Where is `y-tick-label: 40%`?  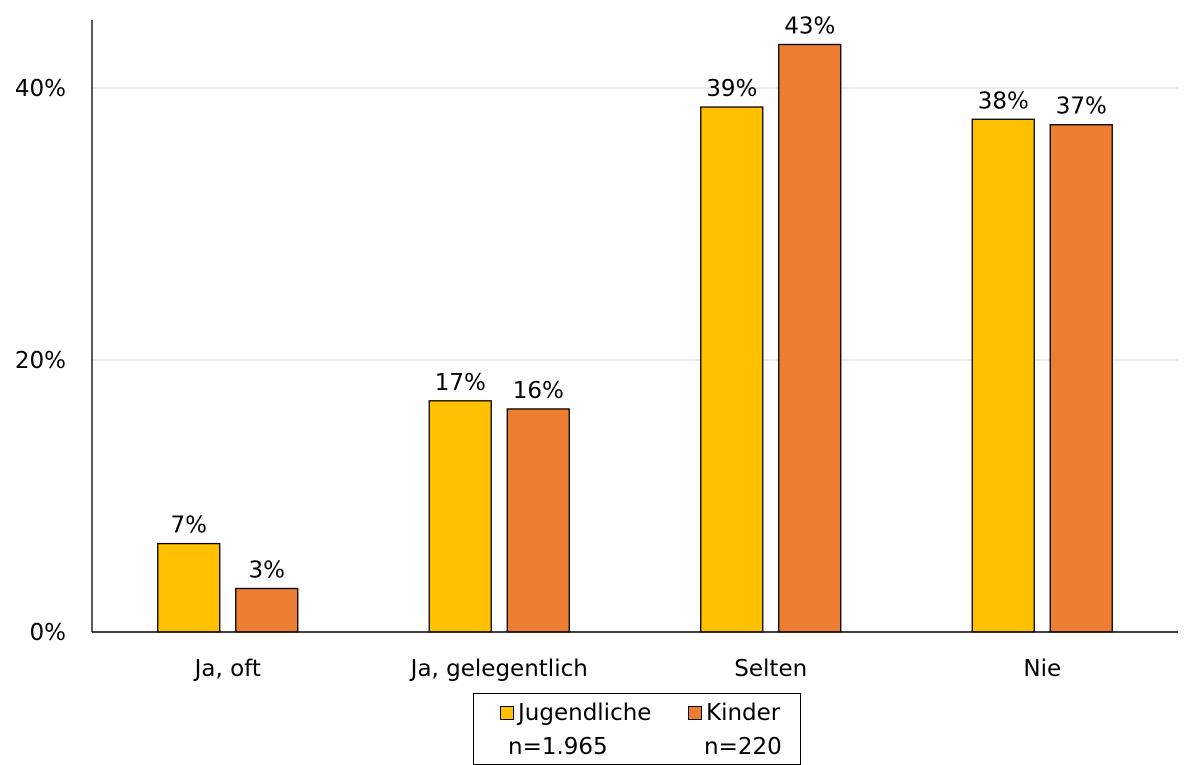 y-tick-label: 40% is located at coordinates (40, 89).